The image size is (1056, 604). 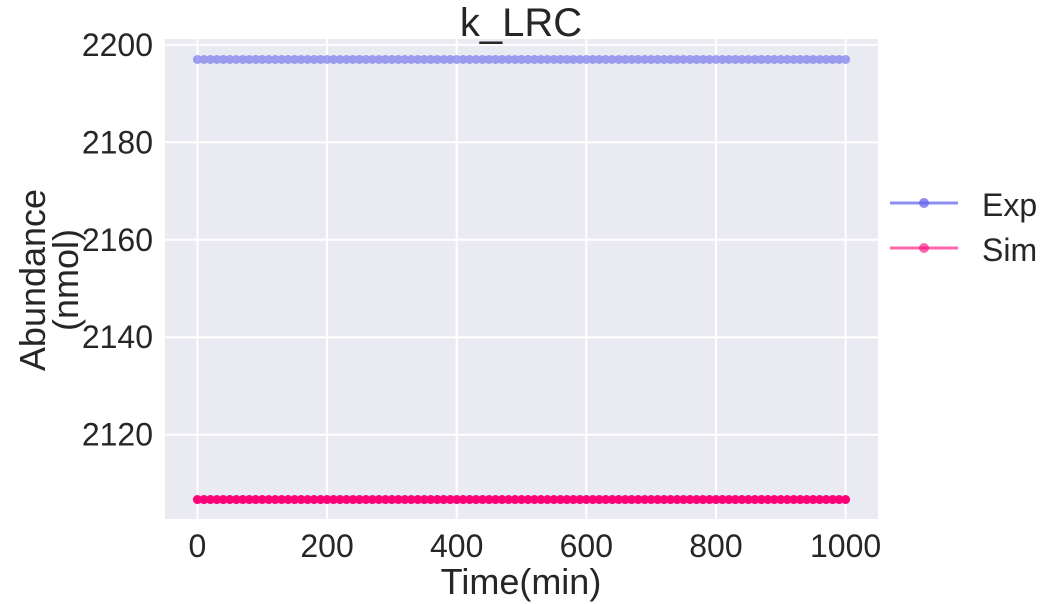 I want to click on x-tick-label: 200, so click(x=326, y=546).